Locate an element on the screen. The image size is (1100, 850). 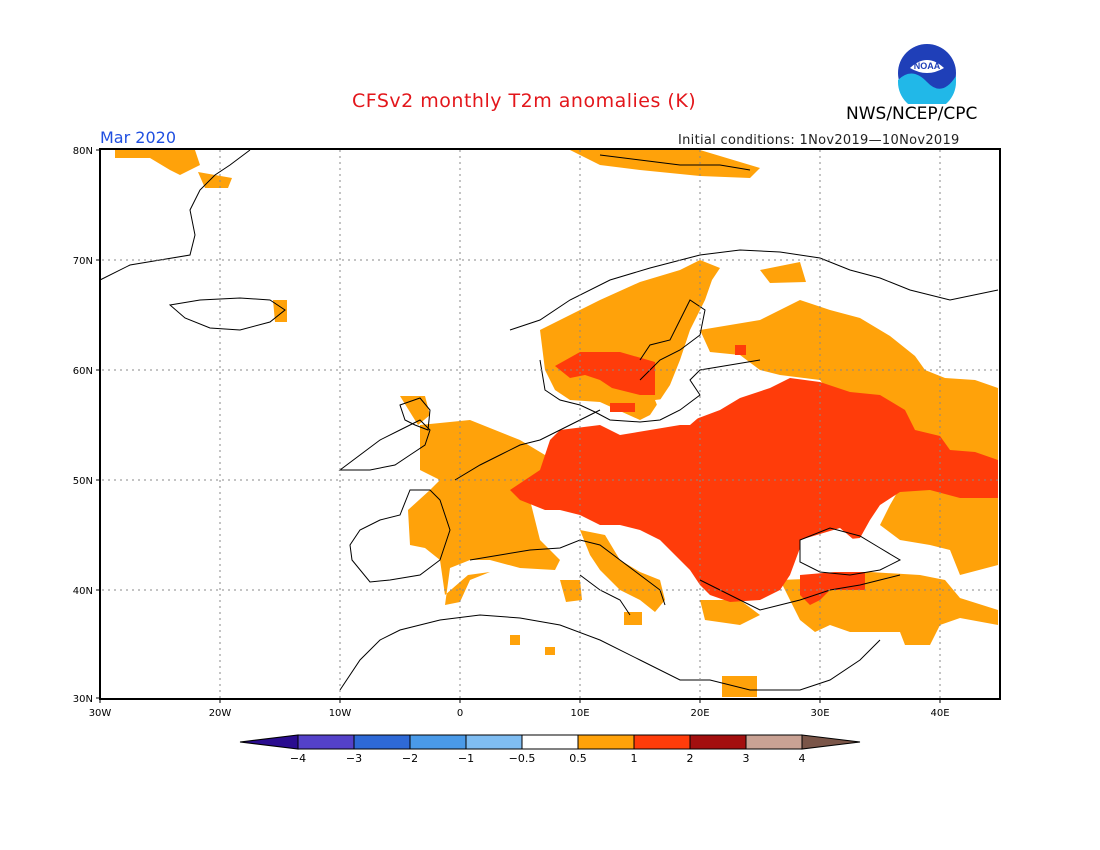
lat-label-70n: 70N is located at coordinates (83, 261).